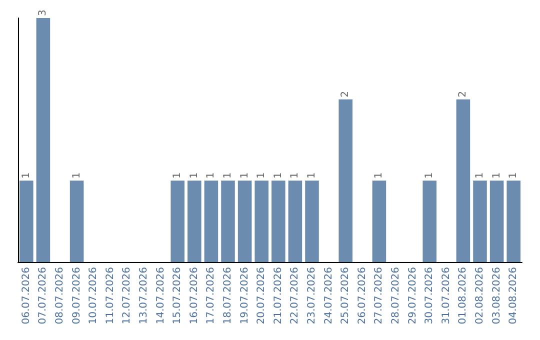 Image resolution: width=540 pixels, height=340 pixels. I want to click on x-tick-label: 31.07.2026, so click(446, 295).